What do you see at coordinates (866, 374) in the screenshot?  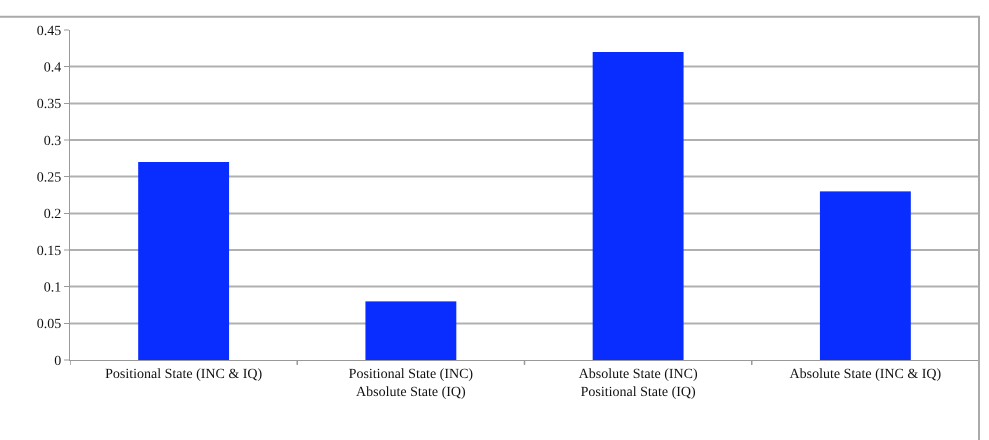 I see `x-tick-label: Absolute State (INC & IQ)` at bounding box center [866, 374].